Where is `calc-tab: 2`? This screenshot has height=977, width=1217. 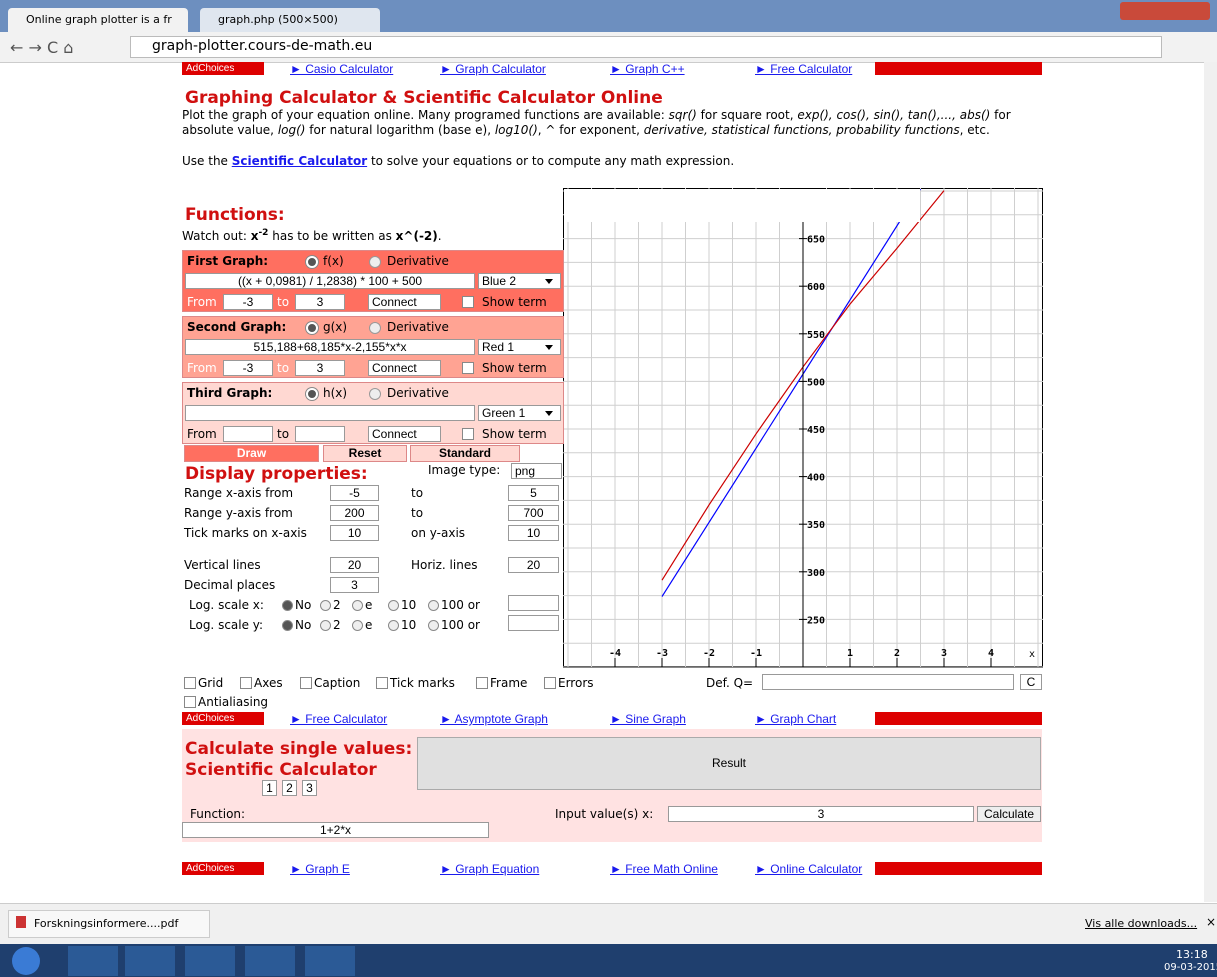
calc-tab: 2 is located at coordinates (289, 788).